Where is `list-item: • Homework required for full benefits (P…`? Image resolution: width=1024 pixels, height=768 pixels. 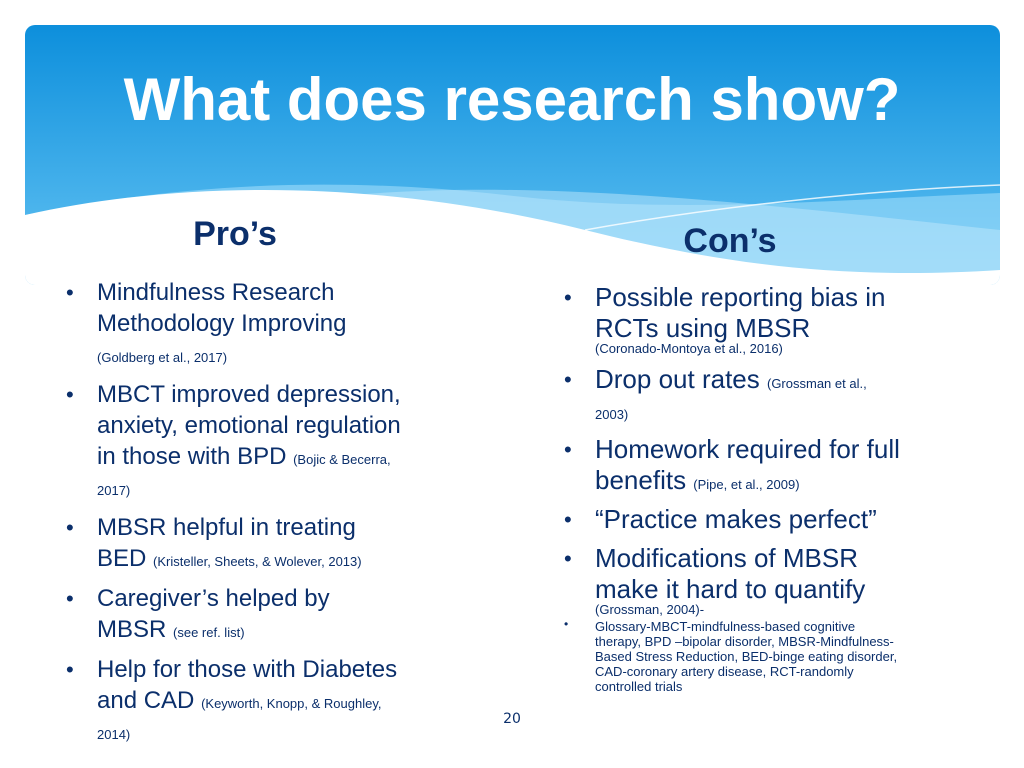
list-item: • Homework required for full benefits (P… is located at coordinates (730, 465).